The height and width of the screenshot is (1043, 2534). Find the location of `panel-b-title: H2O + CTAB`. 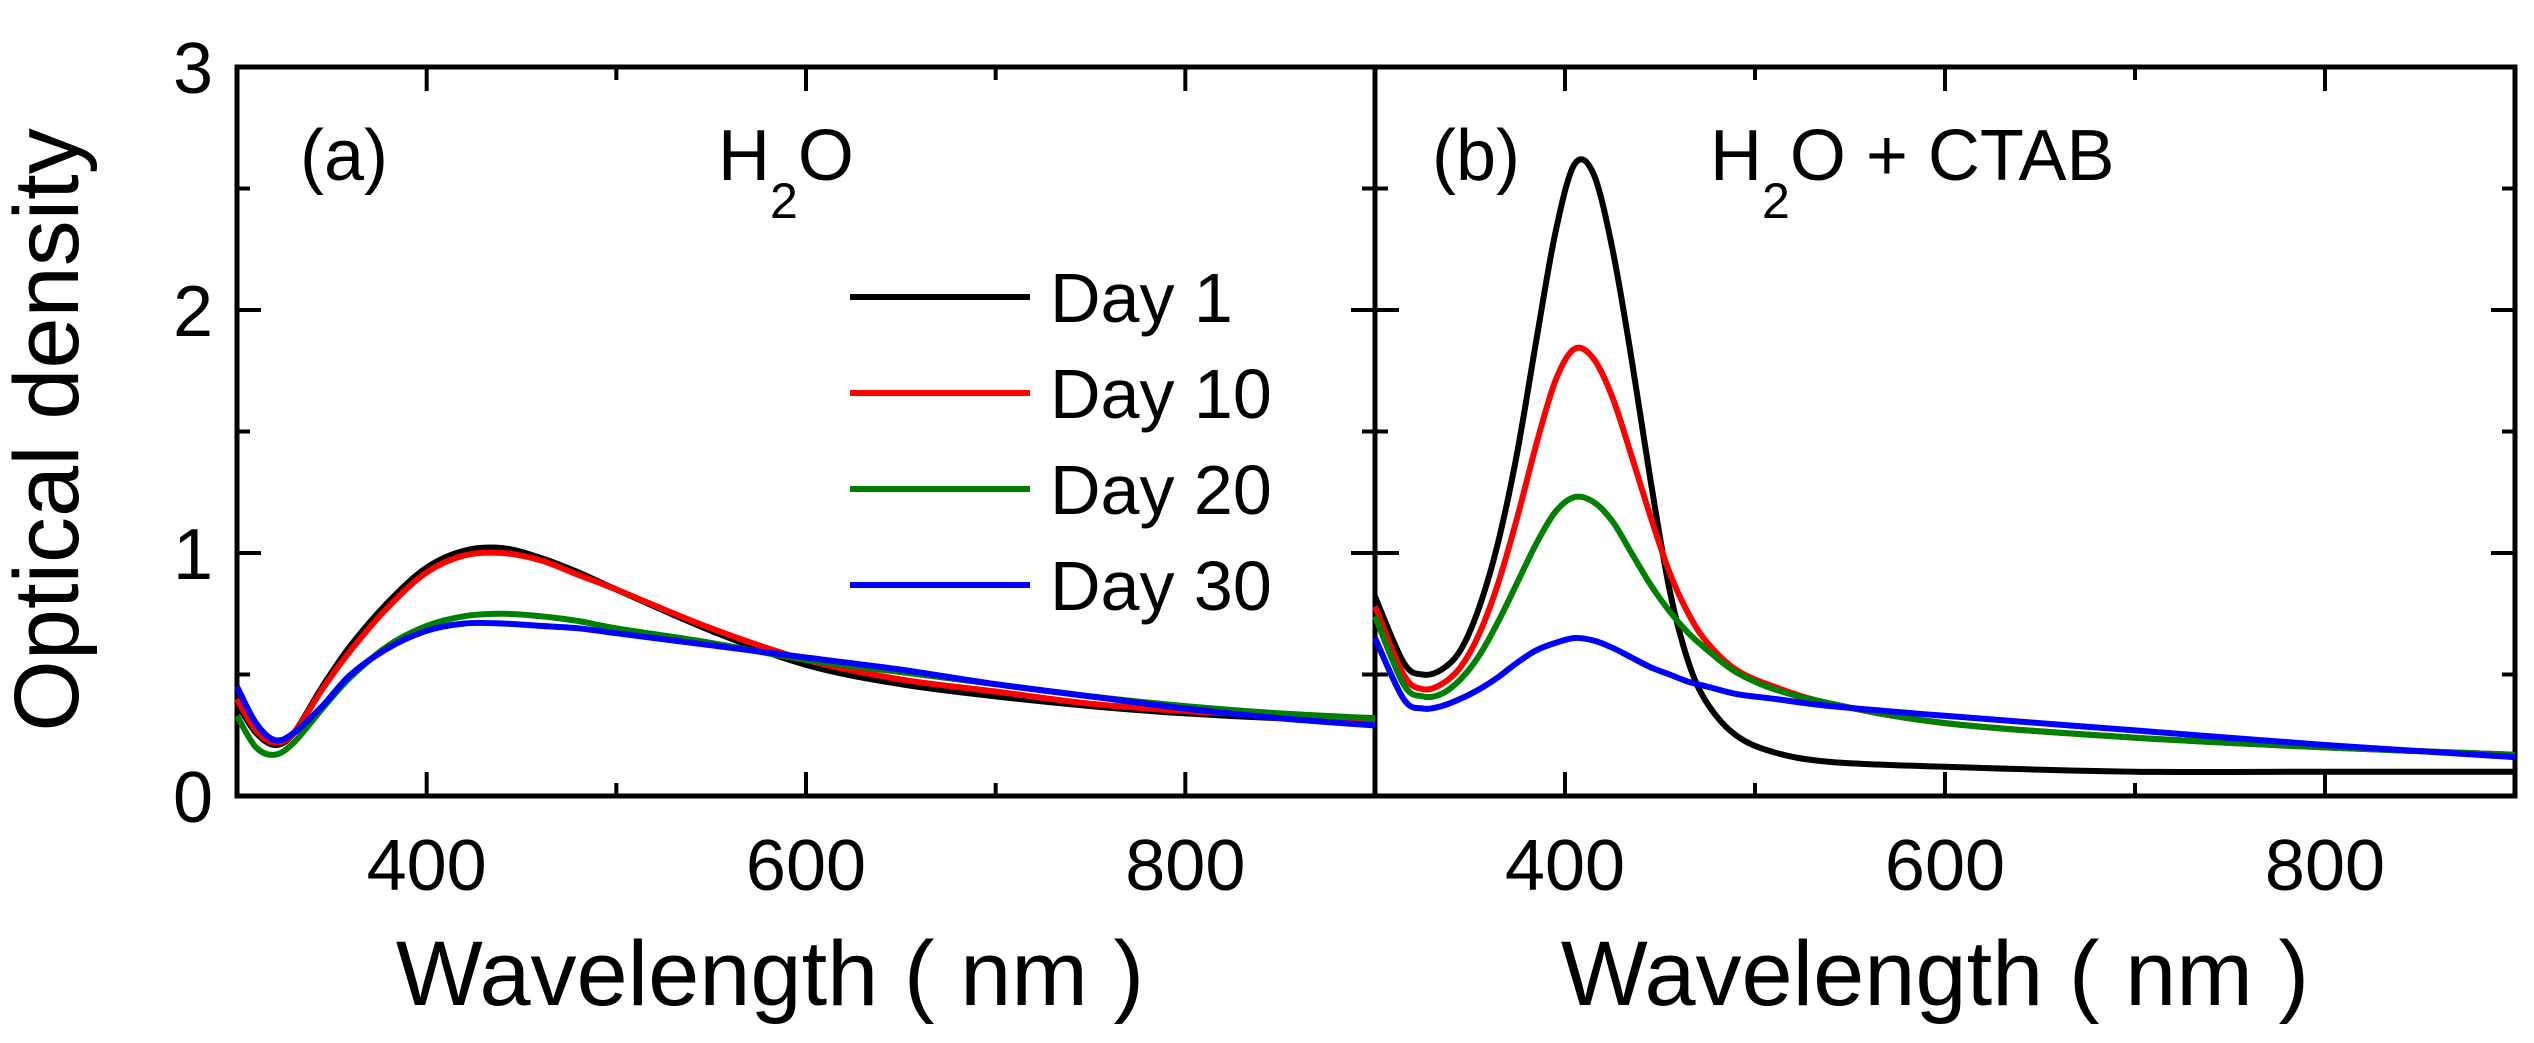

panel-b-title: H2O + CTAB is located at coordinates (1912, 172).